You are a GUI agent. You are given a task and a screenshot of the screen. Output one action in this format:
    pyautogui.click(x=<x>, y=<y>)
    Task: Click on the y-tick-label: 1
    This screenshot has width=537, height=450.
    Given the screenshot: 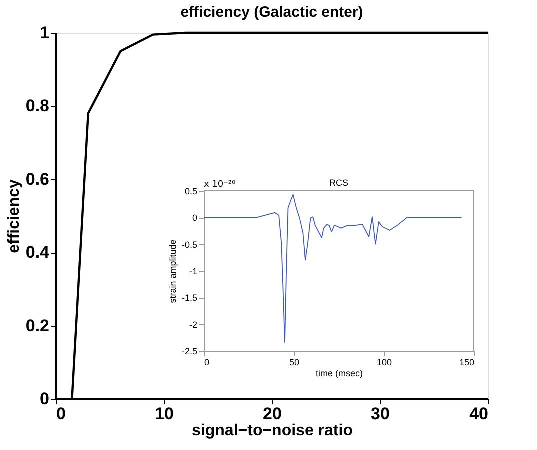 What is the action you would take?
    pyautogui.click(x=45, y=33)
    